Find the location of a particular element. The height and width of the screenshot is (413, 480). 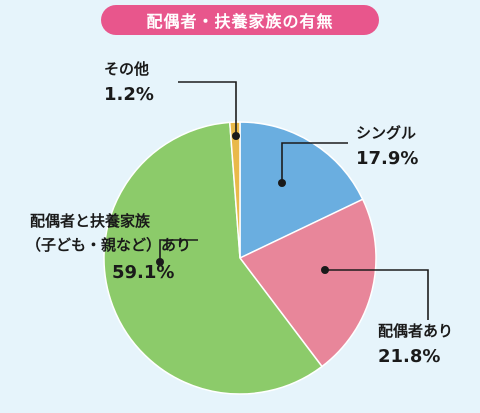

leader-other is located at coordinates (207, 108).